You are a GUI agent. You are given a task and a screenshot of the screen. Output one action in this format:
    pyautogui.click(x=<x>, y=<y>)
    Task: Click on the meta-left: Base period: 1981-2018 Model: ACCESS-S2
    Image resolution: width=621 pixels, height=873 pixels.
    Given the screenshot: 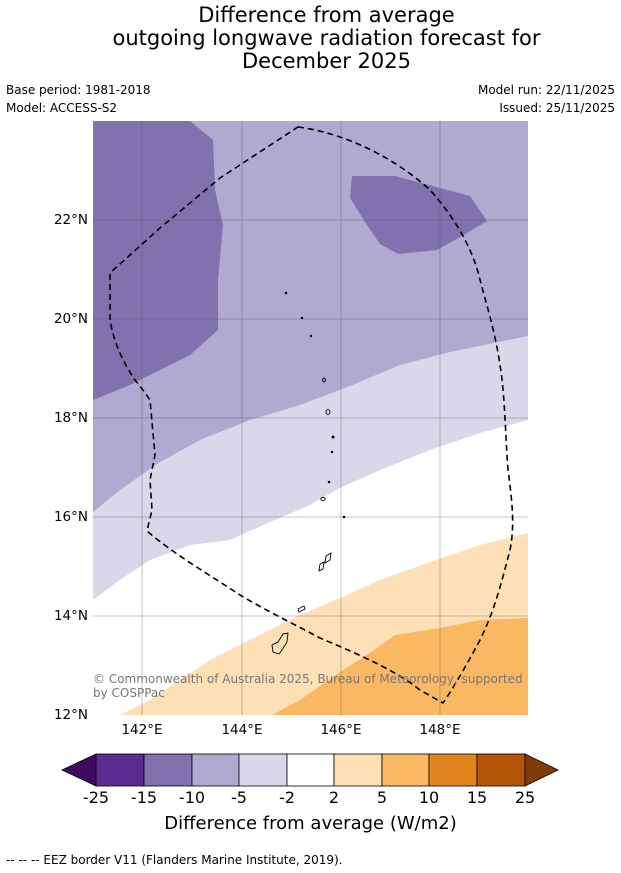 What is the action you would take?
    pyautogui.click(x=78, y=99)
    